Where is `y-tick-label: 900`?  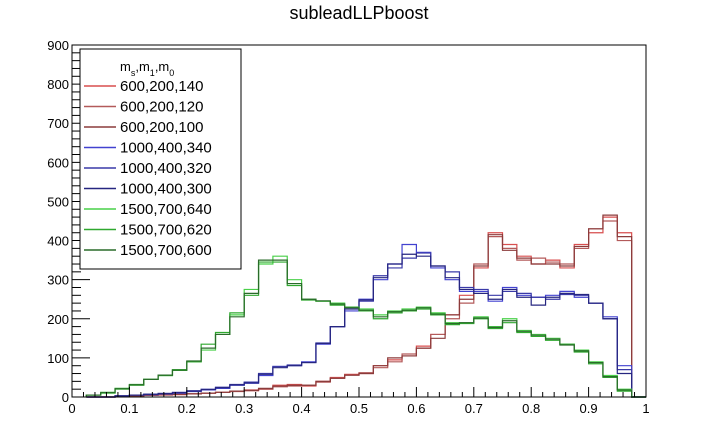 y-tick-label: 900 is located at coordinates (58, 45).